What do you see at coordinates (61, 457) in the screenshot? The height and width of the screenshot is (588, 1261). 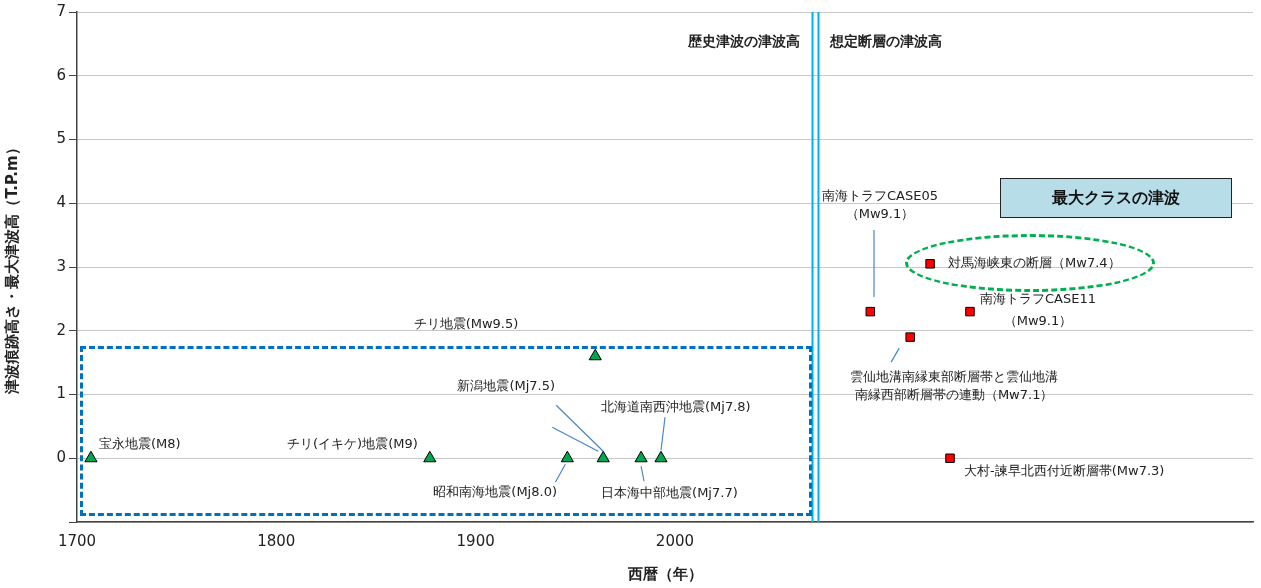 I see `y-tick-label: 0` at bounding box center [61, 457].